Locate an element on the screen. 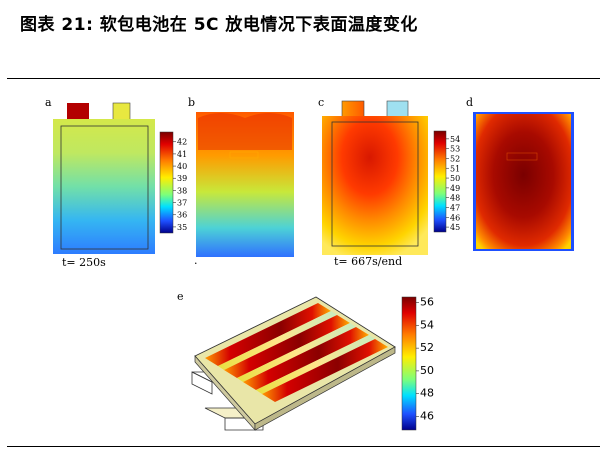 The height and width of the screenshot is (455, 605). panel-a: a t= 250s is located at coordinates (100, 182).